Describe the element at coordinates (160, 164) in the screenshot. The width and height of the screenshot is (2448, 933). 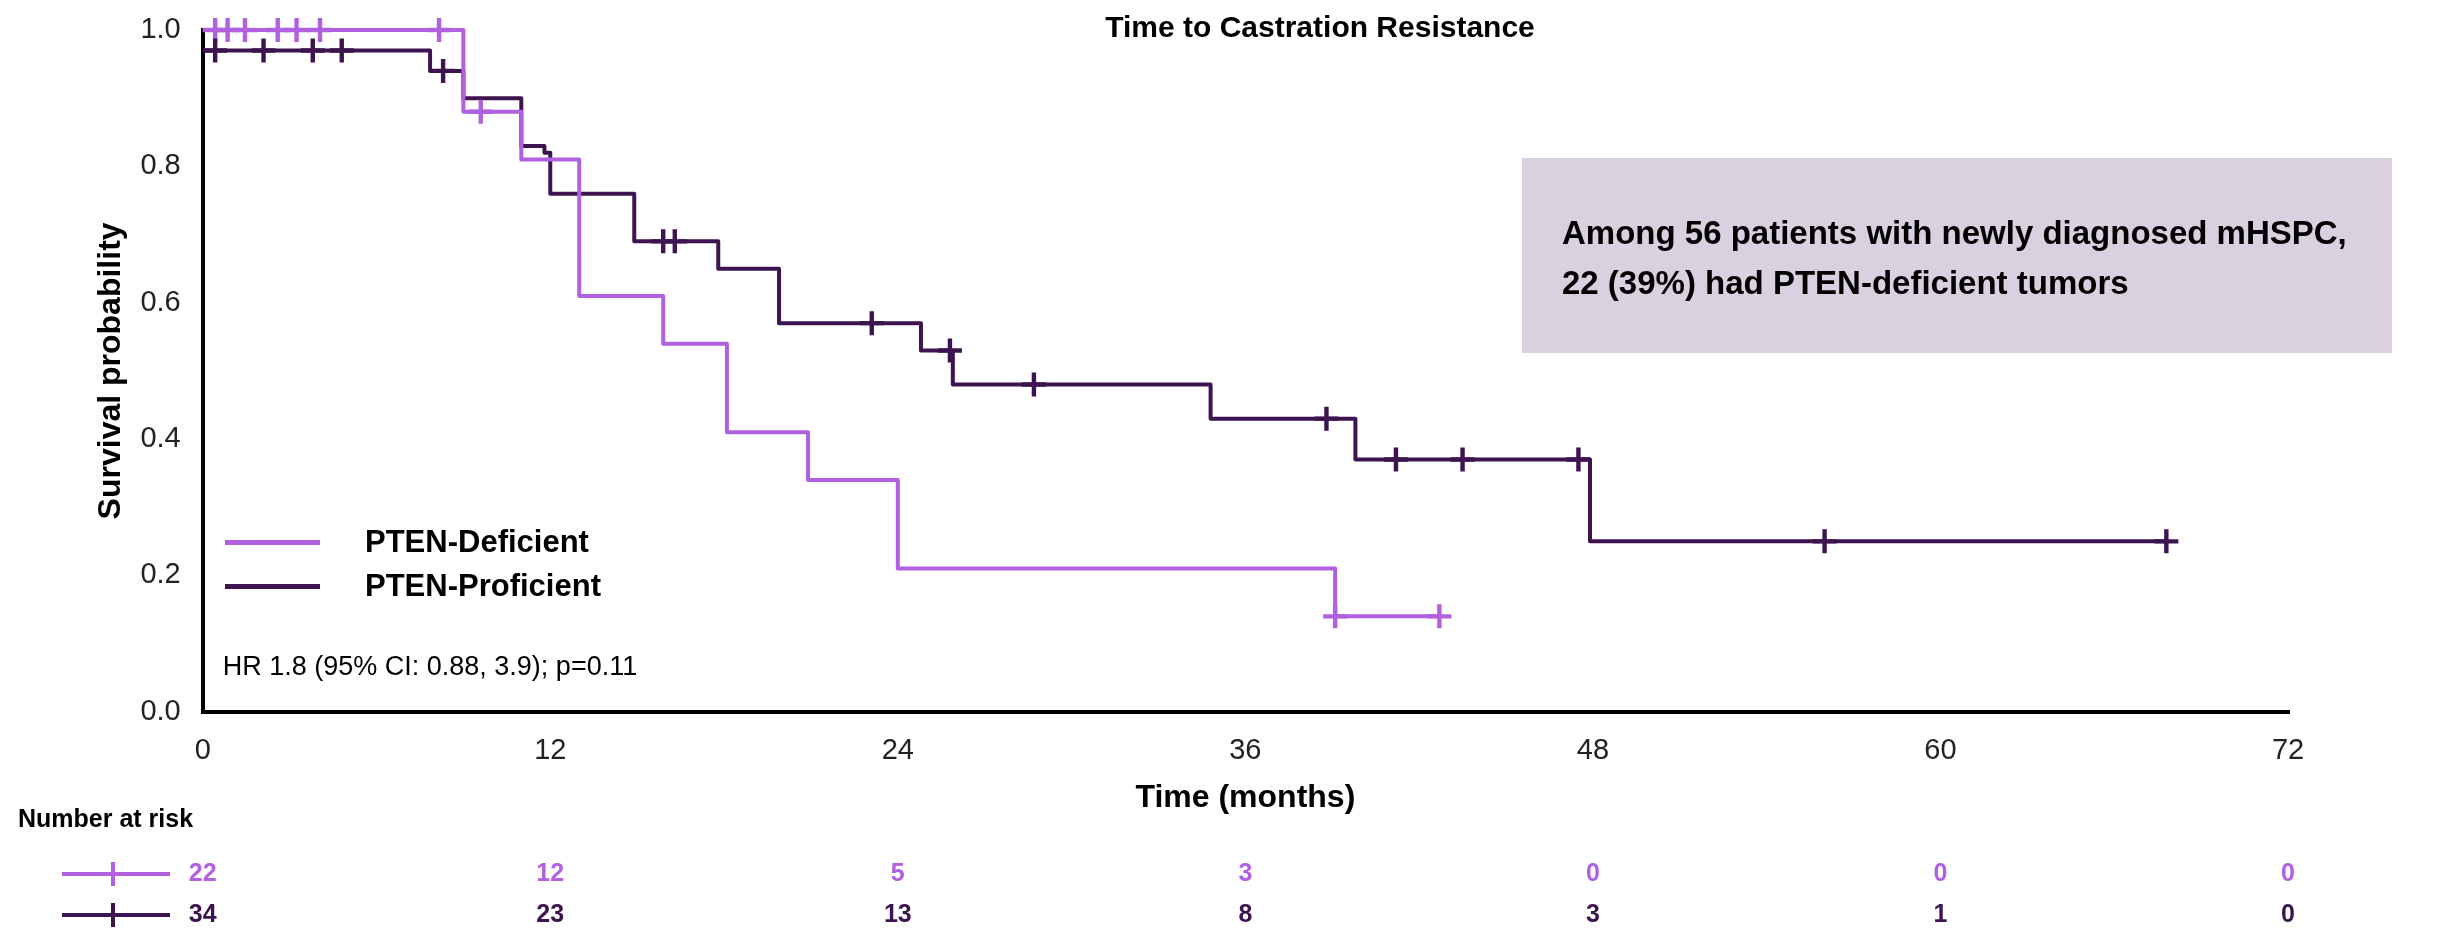
I see `y-tick-label: 0.8` at that location.